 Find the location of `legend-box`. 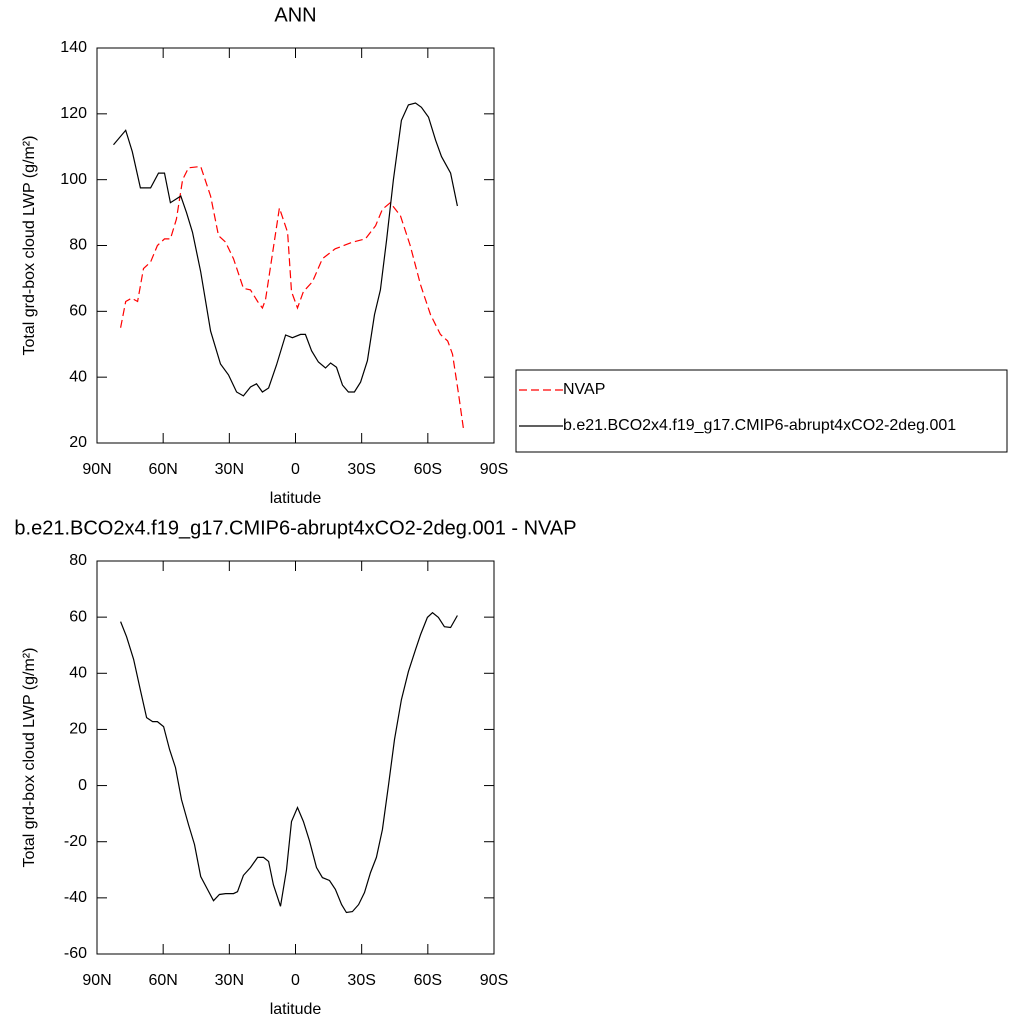

legend-box is located at coordinates (761, 411).